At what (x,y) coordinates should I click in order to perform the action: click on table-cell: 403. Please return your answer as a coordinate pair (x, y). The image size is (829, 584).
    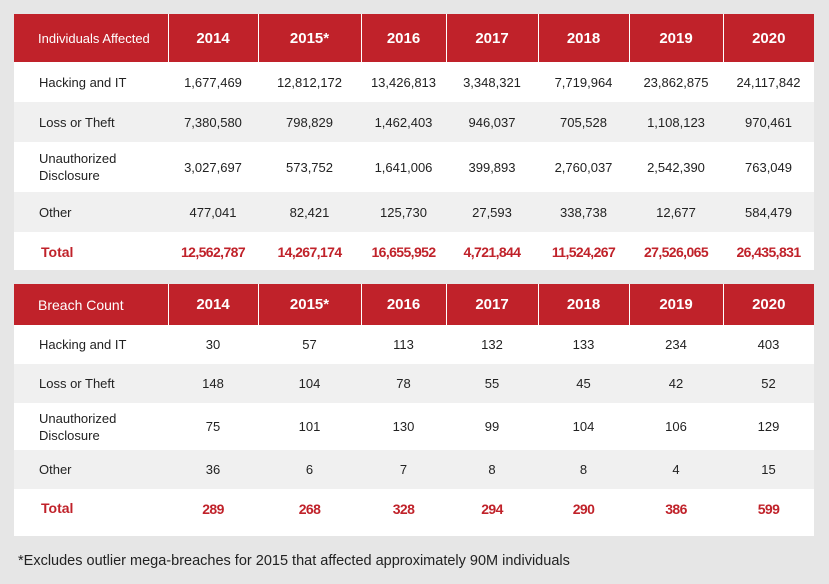
    Looking at the image, I should click on (768, 344).